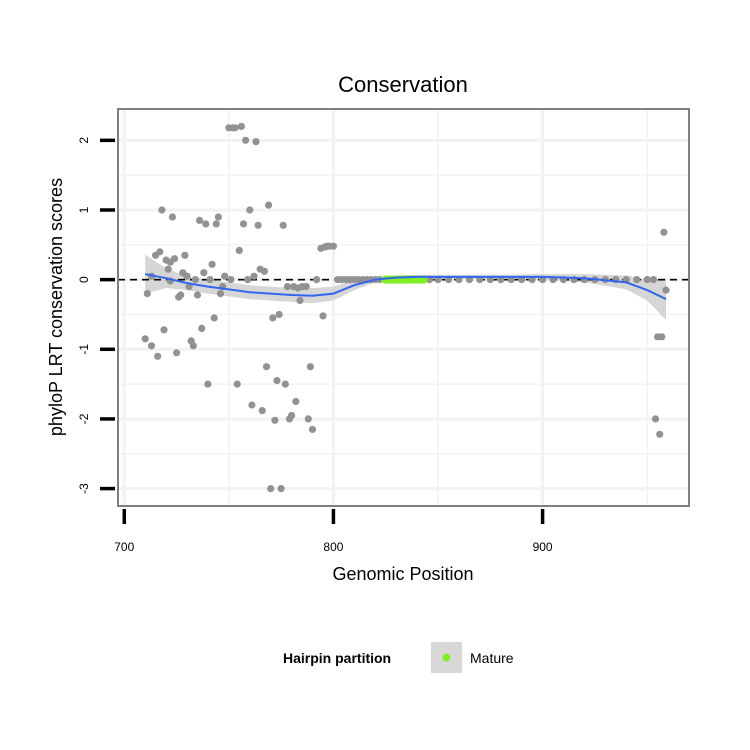 This screenshot has height=750, width=750. Describe the element at coordinates (84, 209) in the screenshot. I see `y-tick-label-1: 1` at that location.